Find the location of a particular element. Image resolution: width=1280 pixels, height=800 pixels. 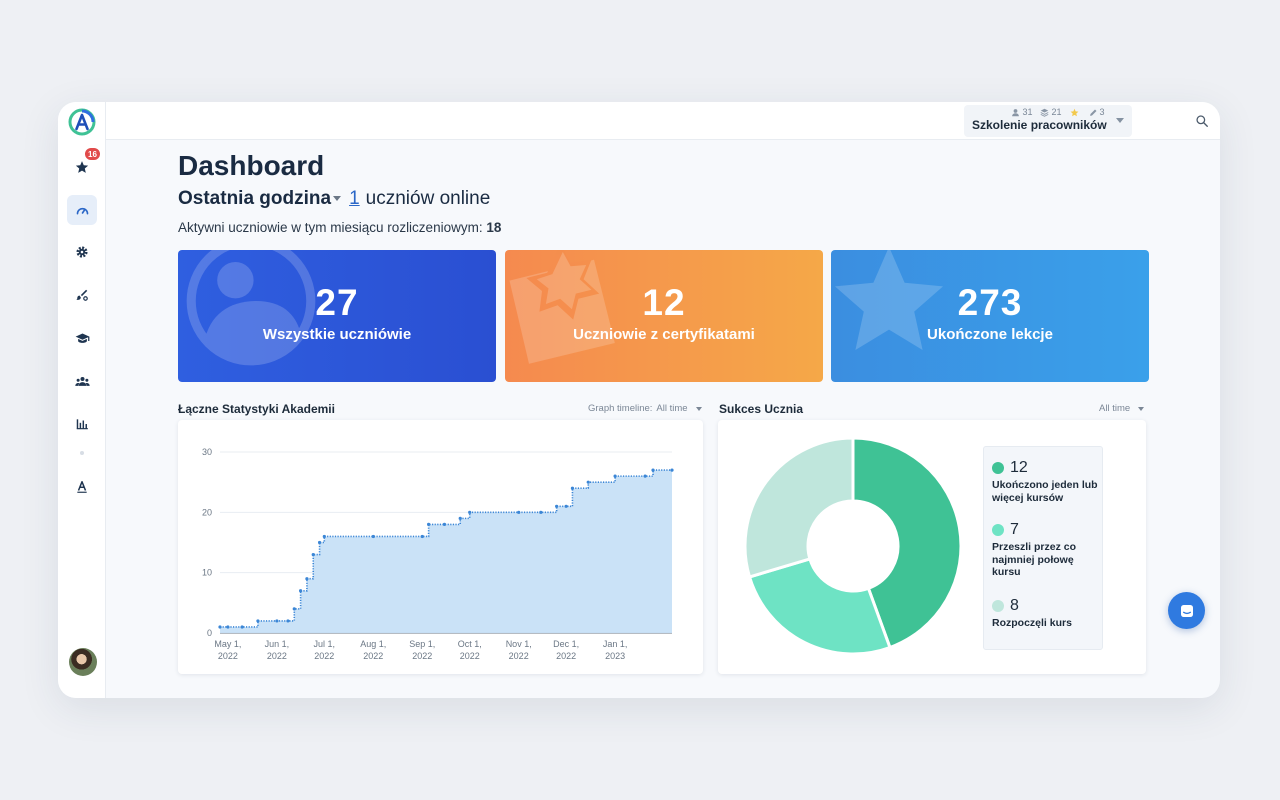

user-circle-icon is located at coordinates (251, 308).